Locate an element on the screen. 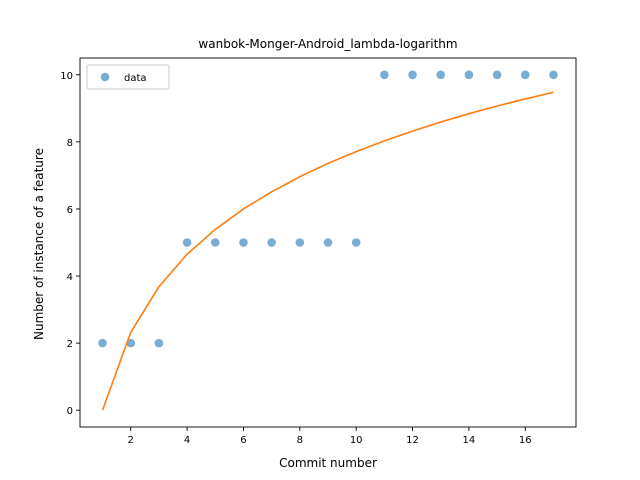 Image resolution: width=640 pixels, height=480 pixels. legend-box is located at coordinates (128, 77).